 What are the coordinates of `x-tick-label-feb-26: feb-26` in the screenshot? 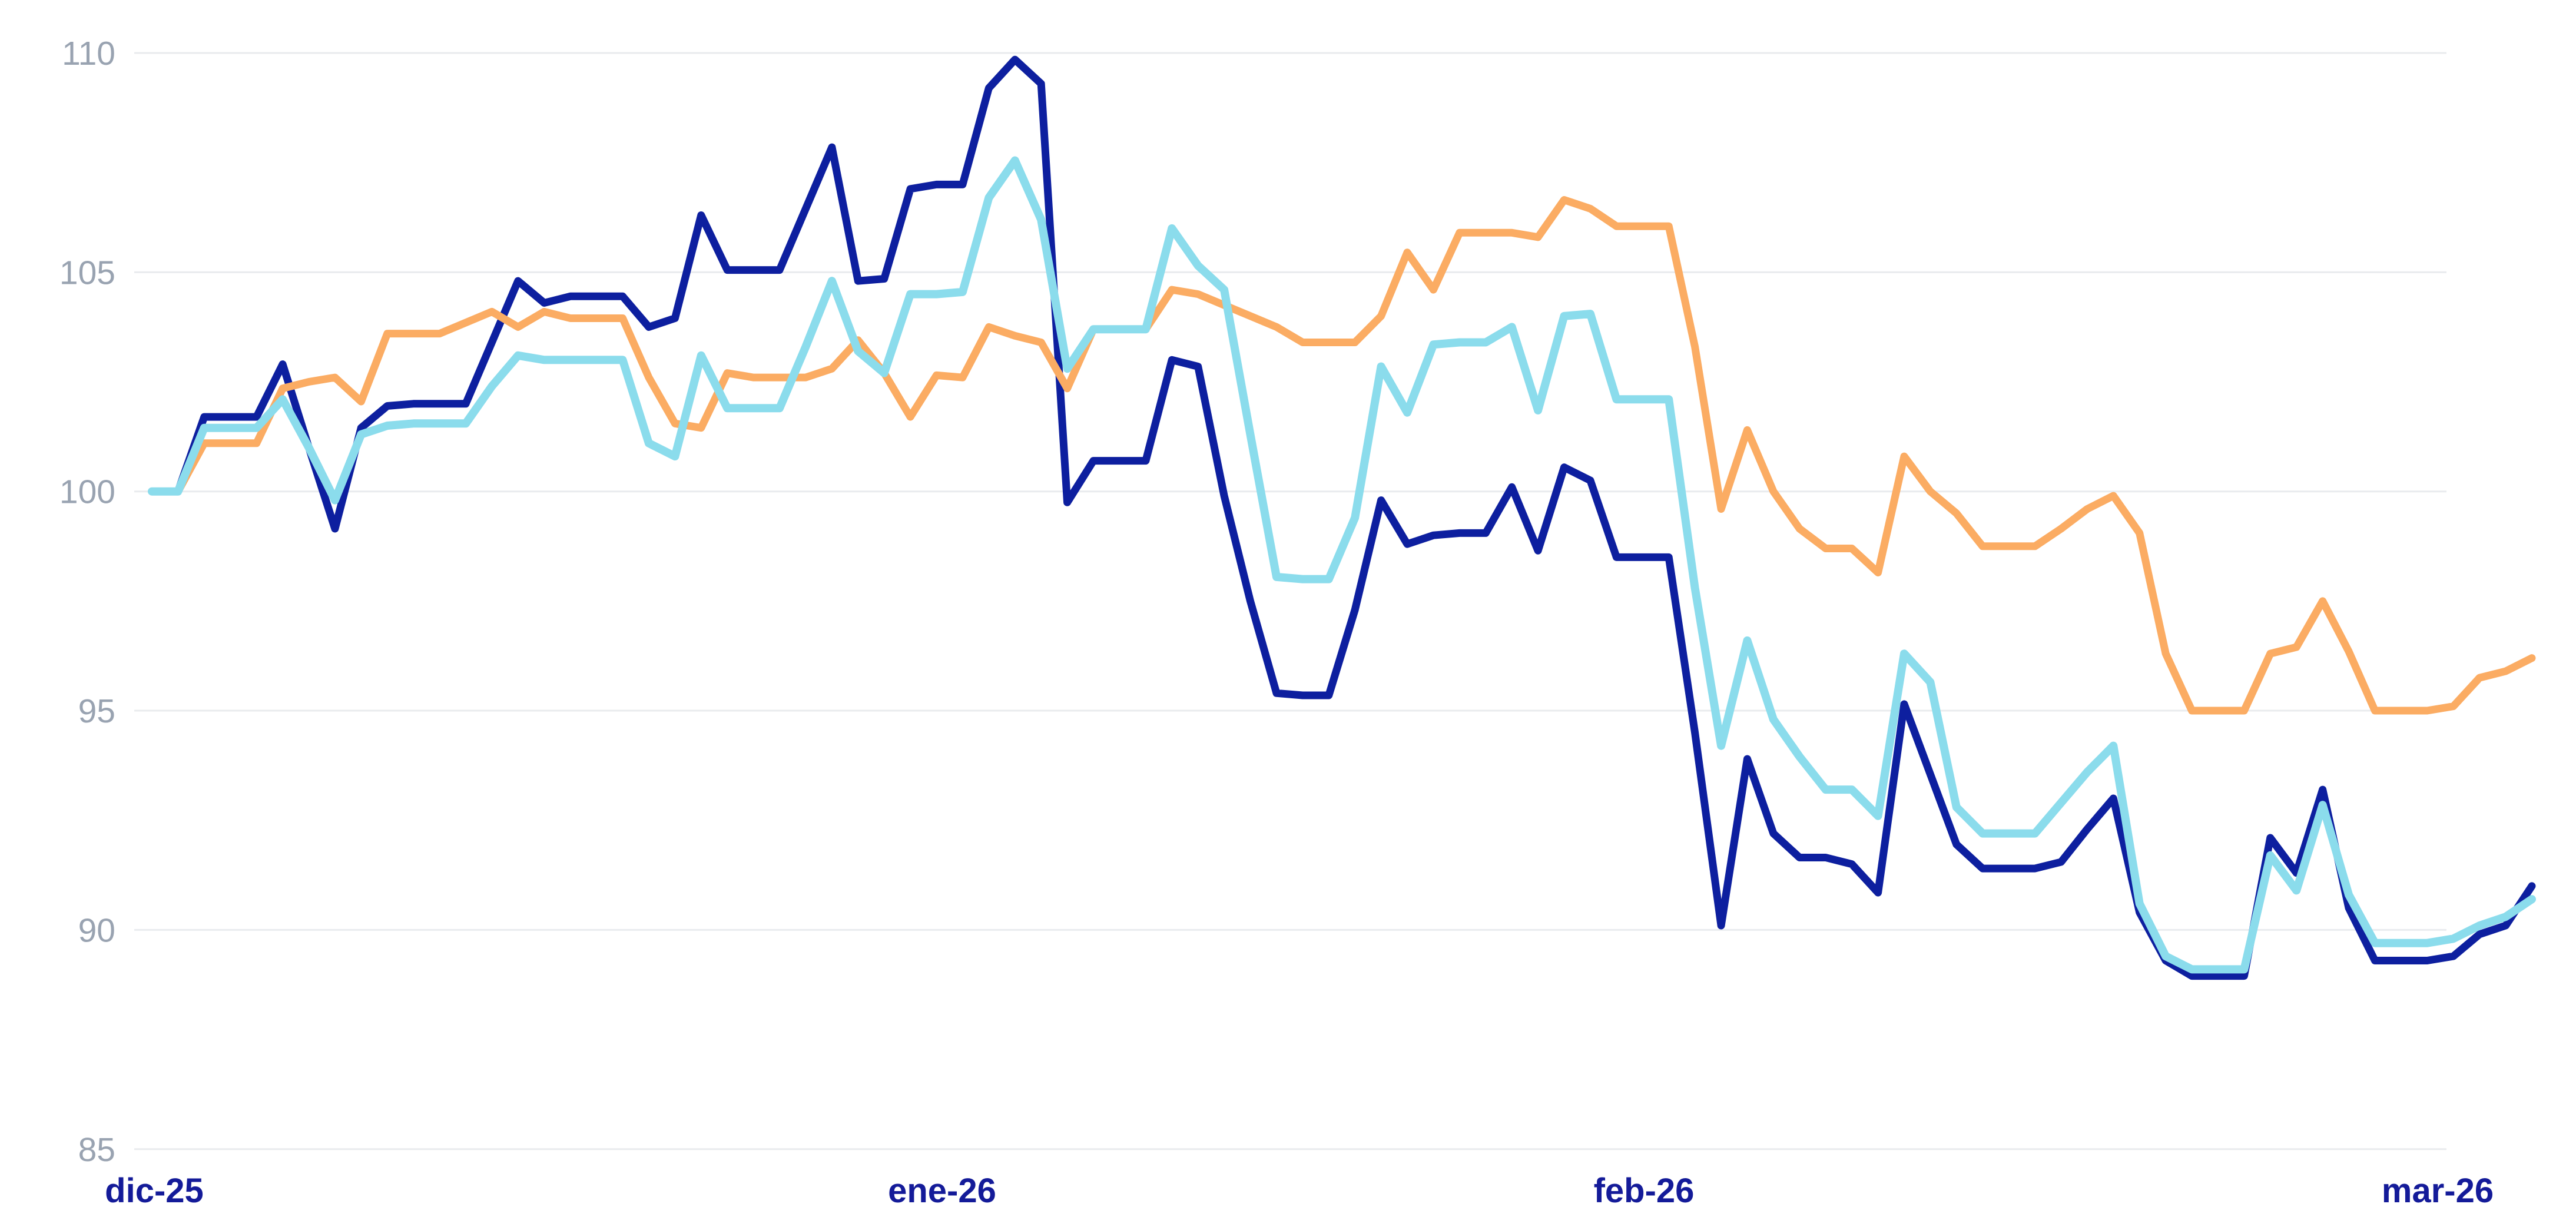 It's located at (1644, 1191).